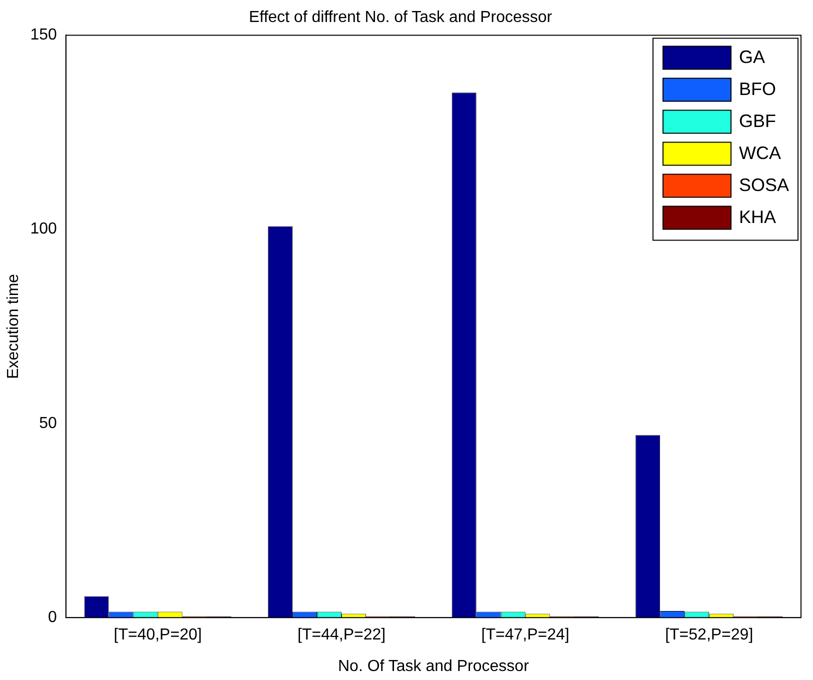 This screenshot has height=680, width=813. What do you see at coordinates (48, 423) in the screenshot?
I see `y-tick-label: 50` at bounding box center [48, 423].